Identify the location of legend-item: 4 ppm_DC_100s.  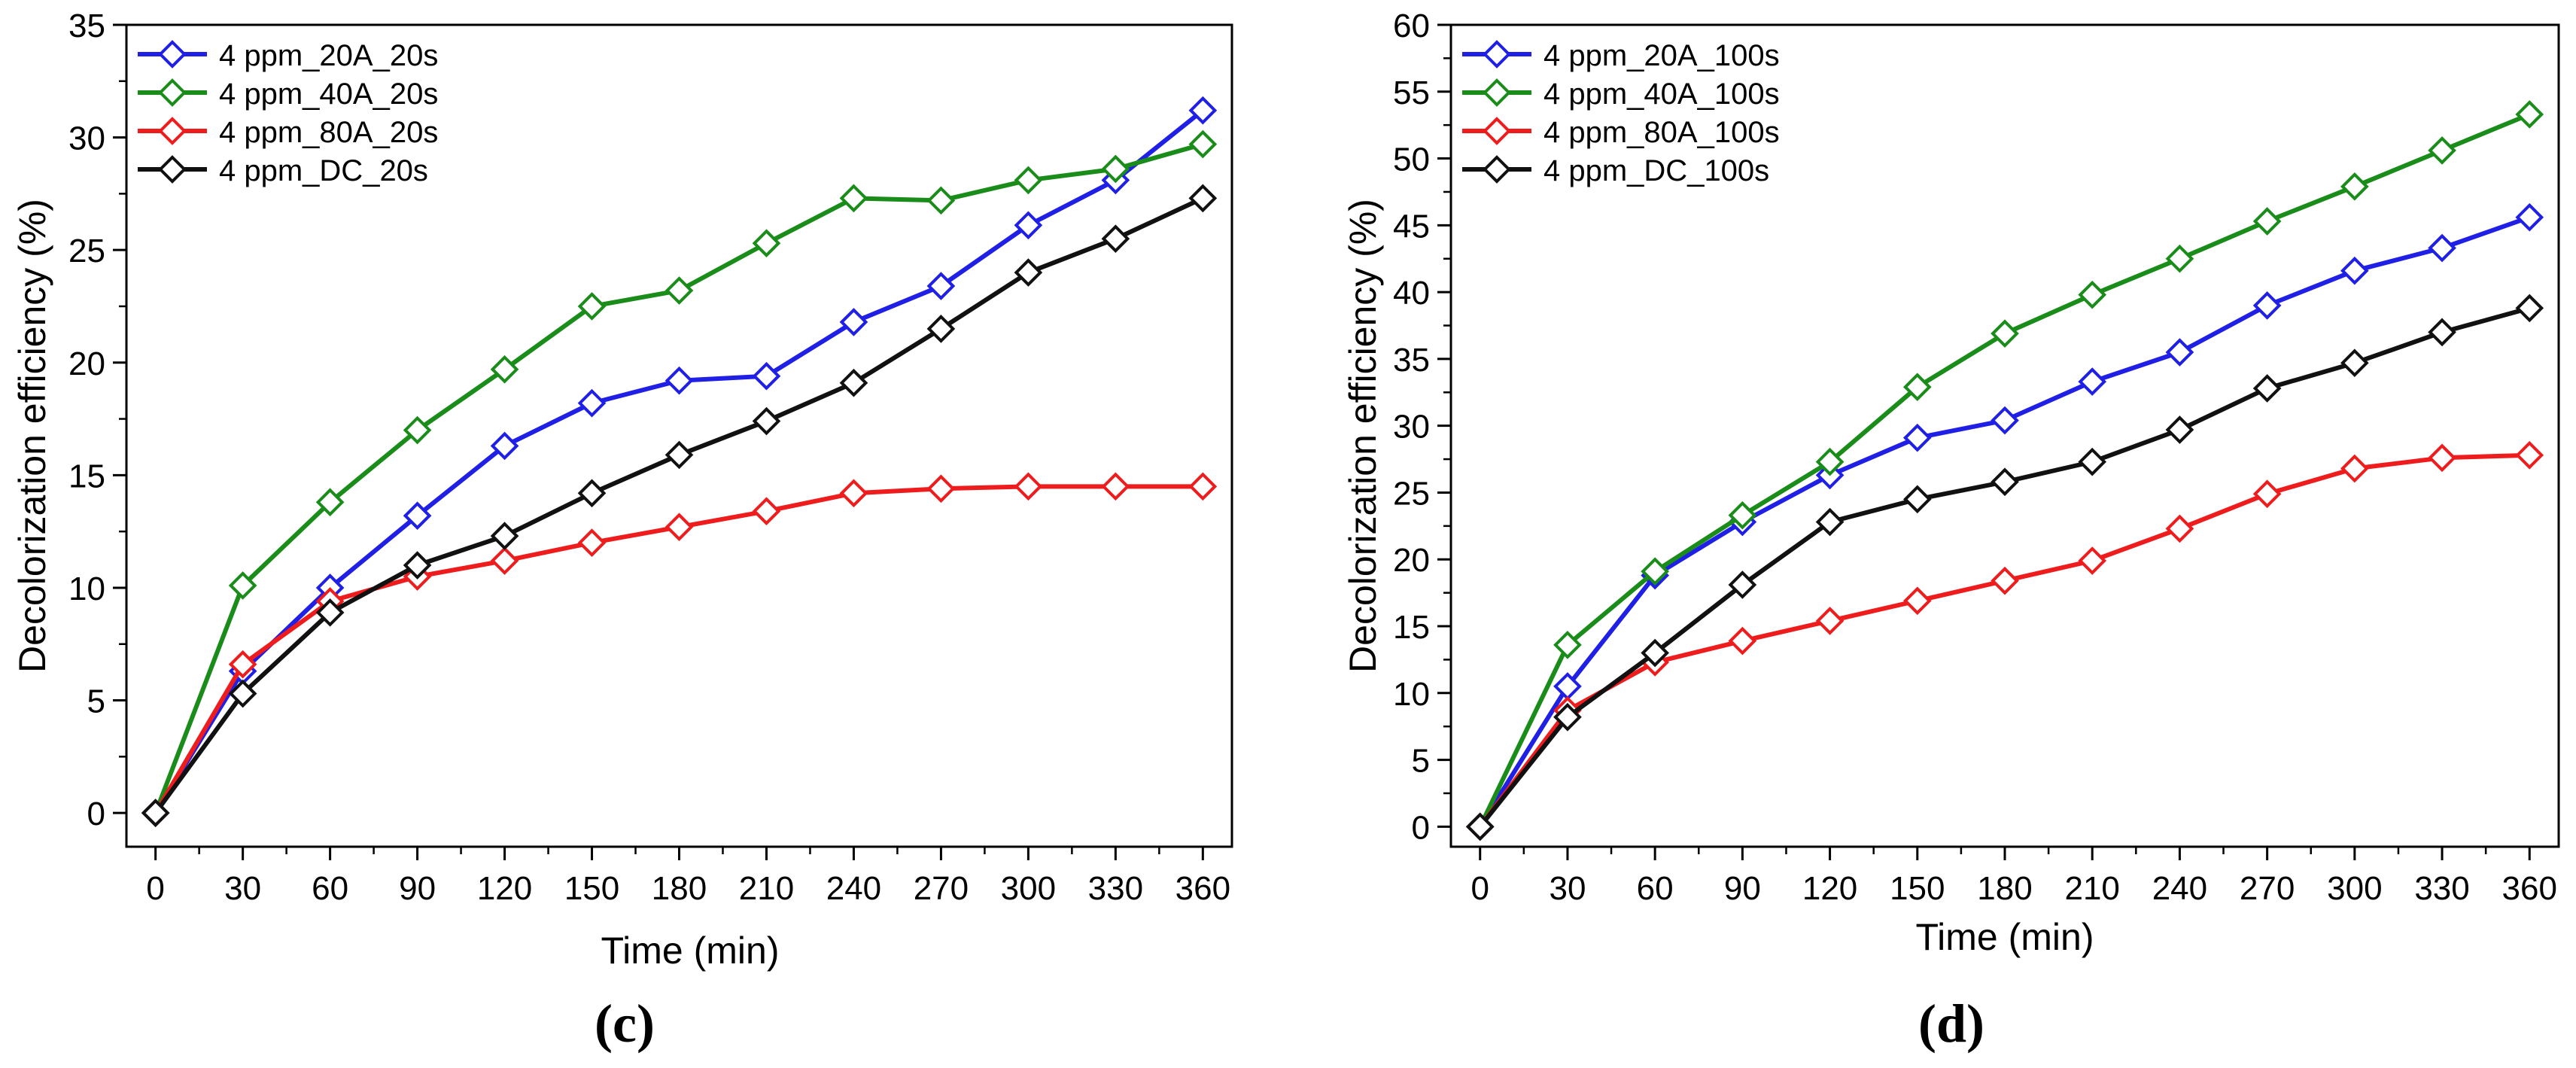
(1615, 170).